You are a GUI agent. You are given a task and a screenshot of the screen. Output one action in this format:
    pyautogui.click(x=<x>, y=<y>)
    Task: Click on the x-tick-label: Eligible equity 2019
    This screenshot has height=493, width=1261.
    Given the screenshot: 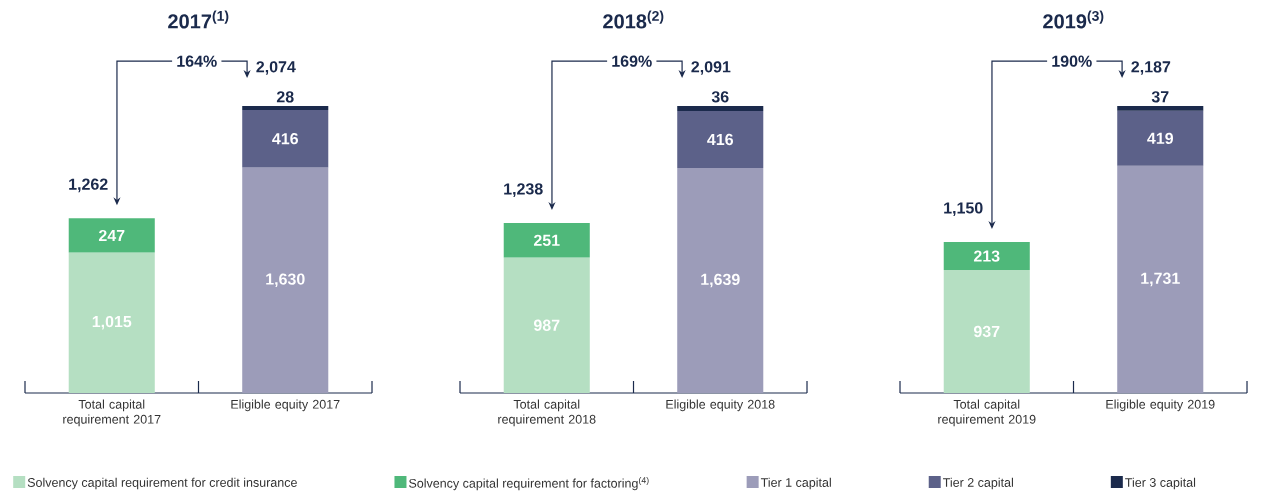 What is the action you would take?
    pyautogui.click(x=1160, y=405)
    